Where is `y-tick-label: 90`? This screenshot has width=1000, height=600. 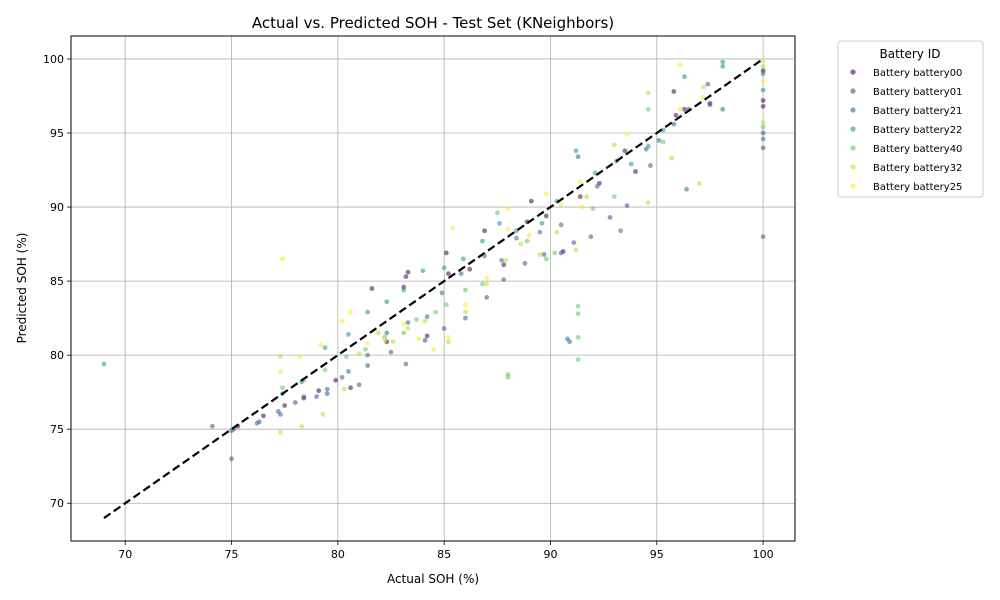 y-tick-label: 90 is located at coordinates (57, 207).